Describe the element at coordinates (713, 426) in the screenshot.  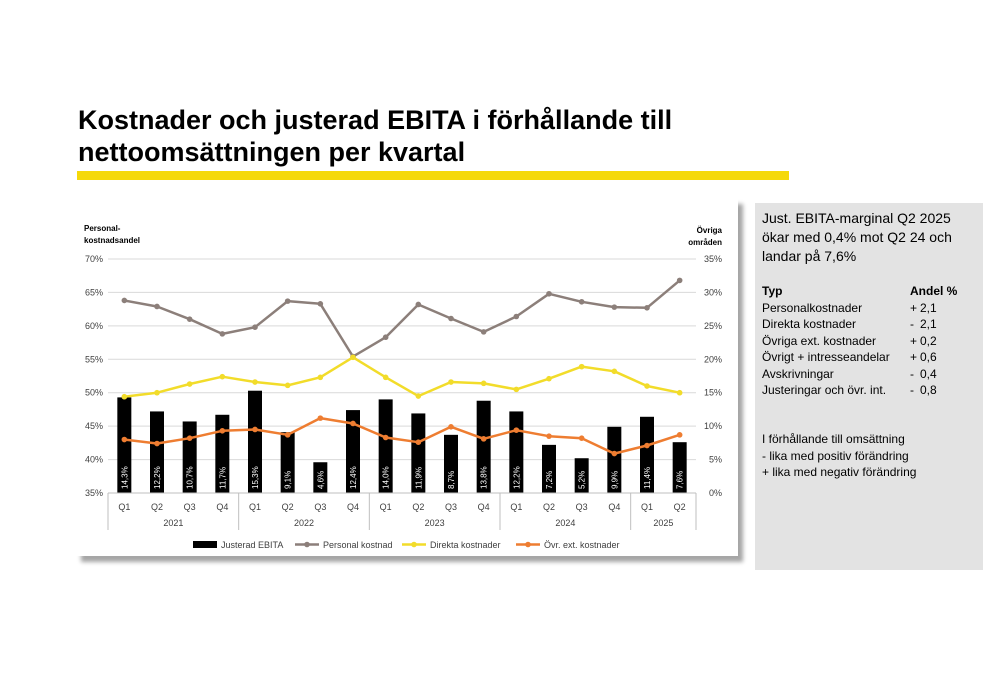
I see `right-axis-tick-label: 10%` at that location.